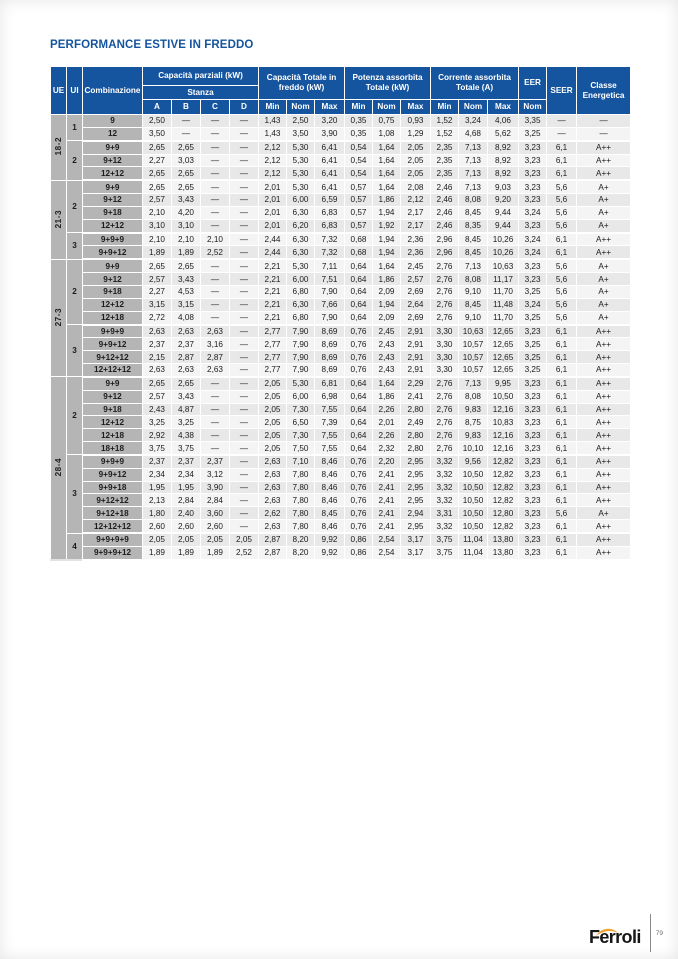  I want to click on value-cell: 4,20, so click(186, 212).